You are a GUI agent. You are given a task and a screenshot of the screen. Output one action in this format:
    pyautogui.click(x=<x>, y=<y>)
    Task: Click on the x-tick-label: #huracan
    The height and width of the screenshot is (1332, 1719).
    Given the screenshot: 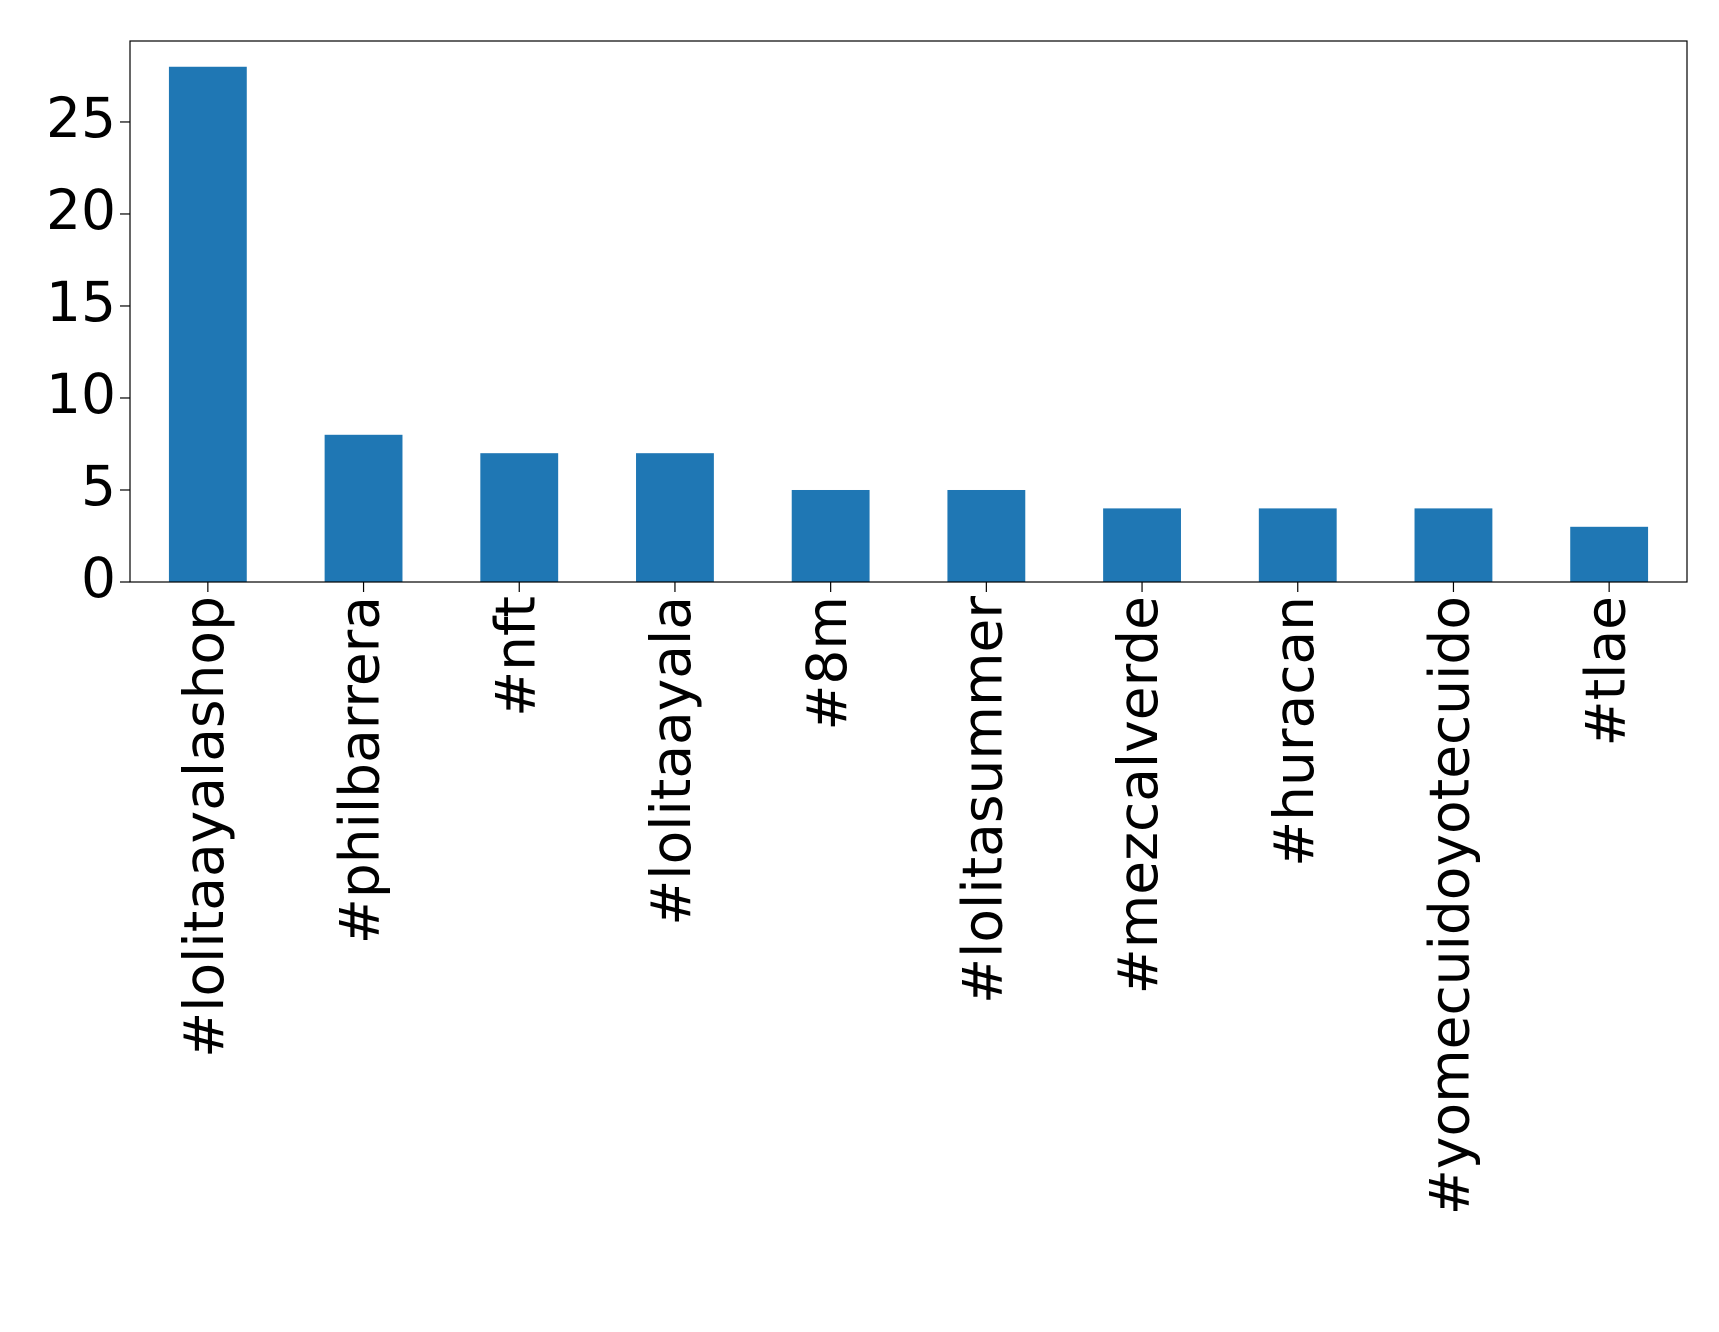 What is the action you would take?
    pyautogui.click(x=1294, y=731)
    